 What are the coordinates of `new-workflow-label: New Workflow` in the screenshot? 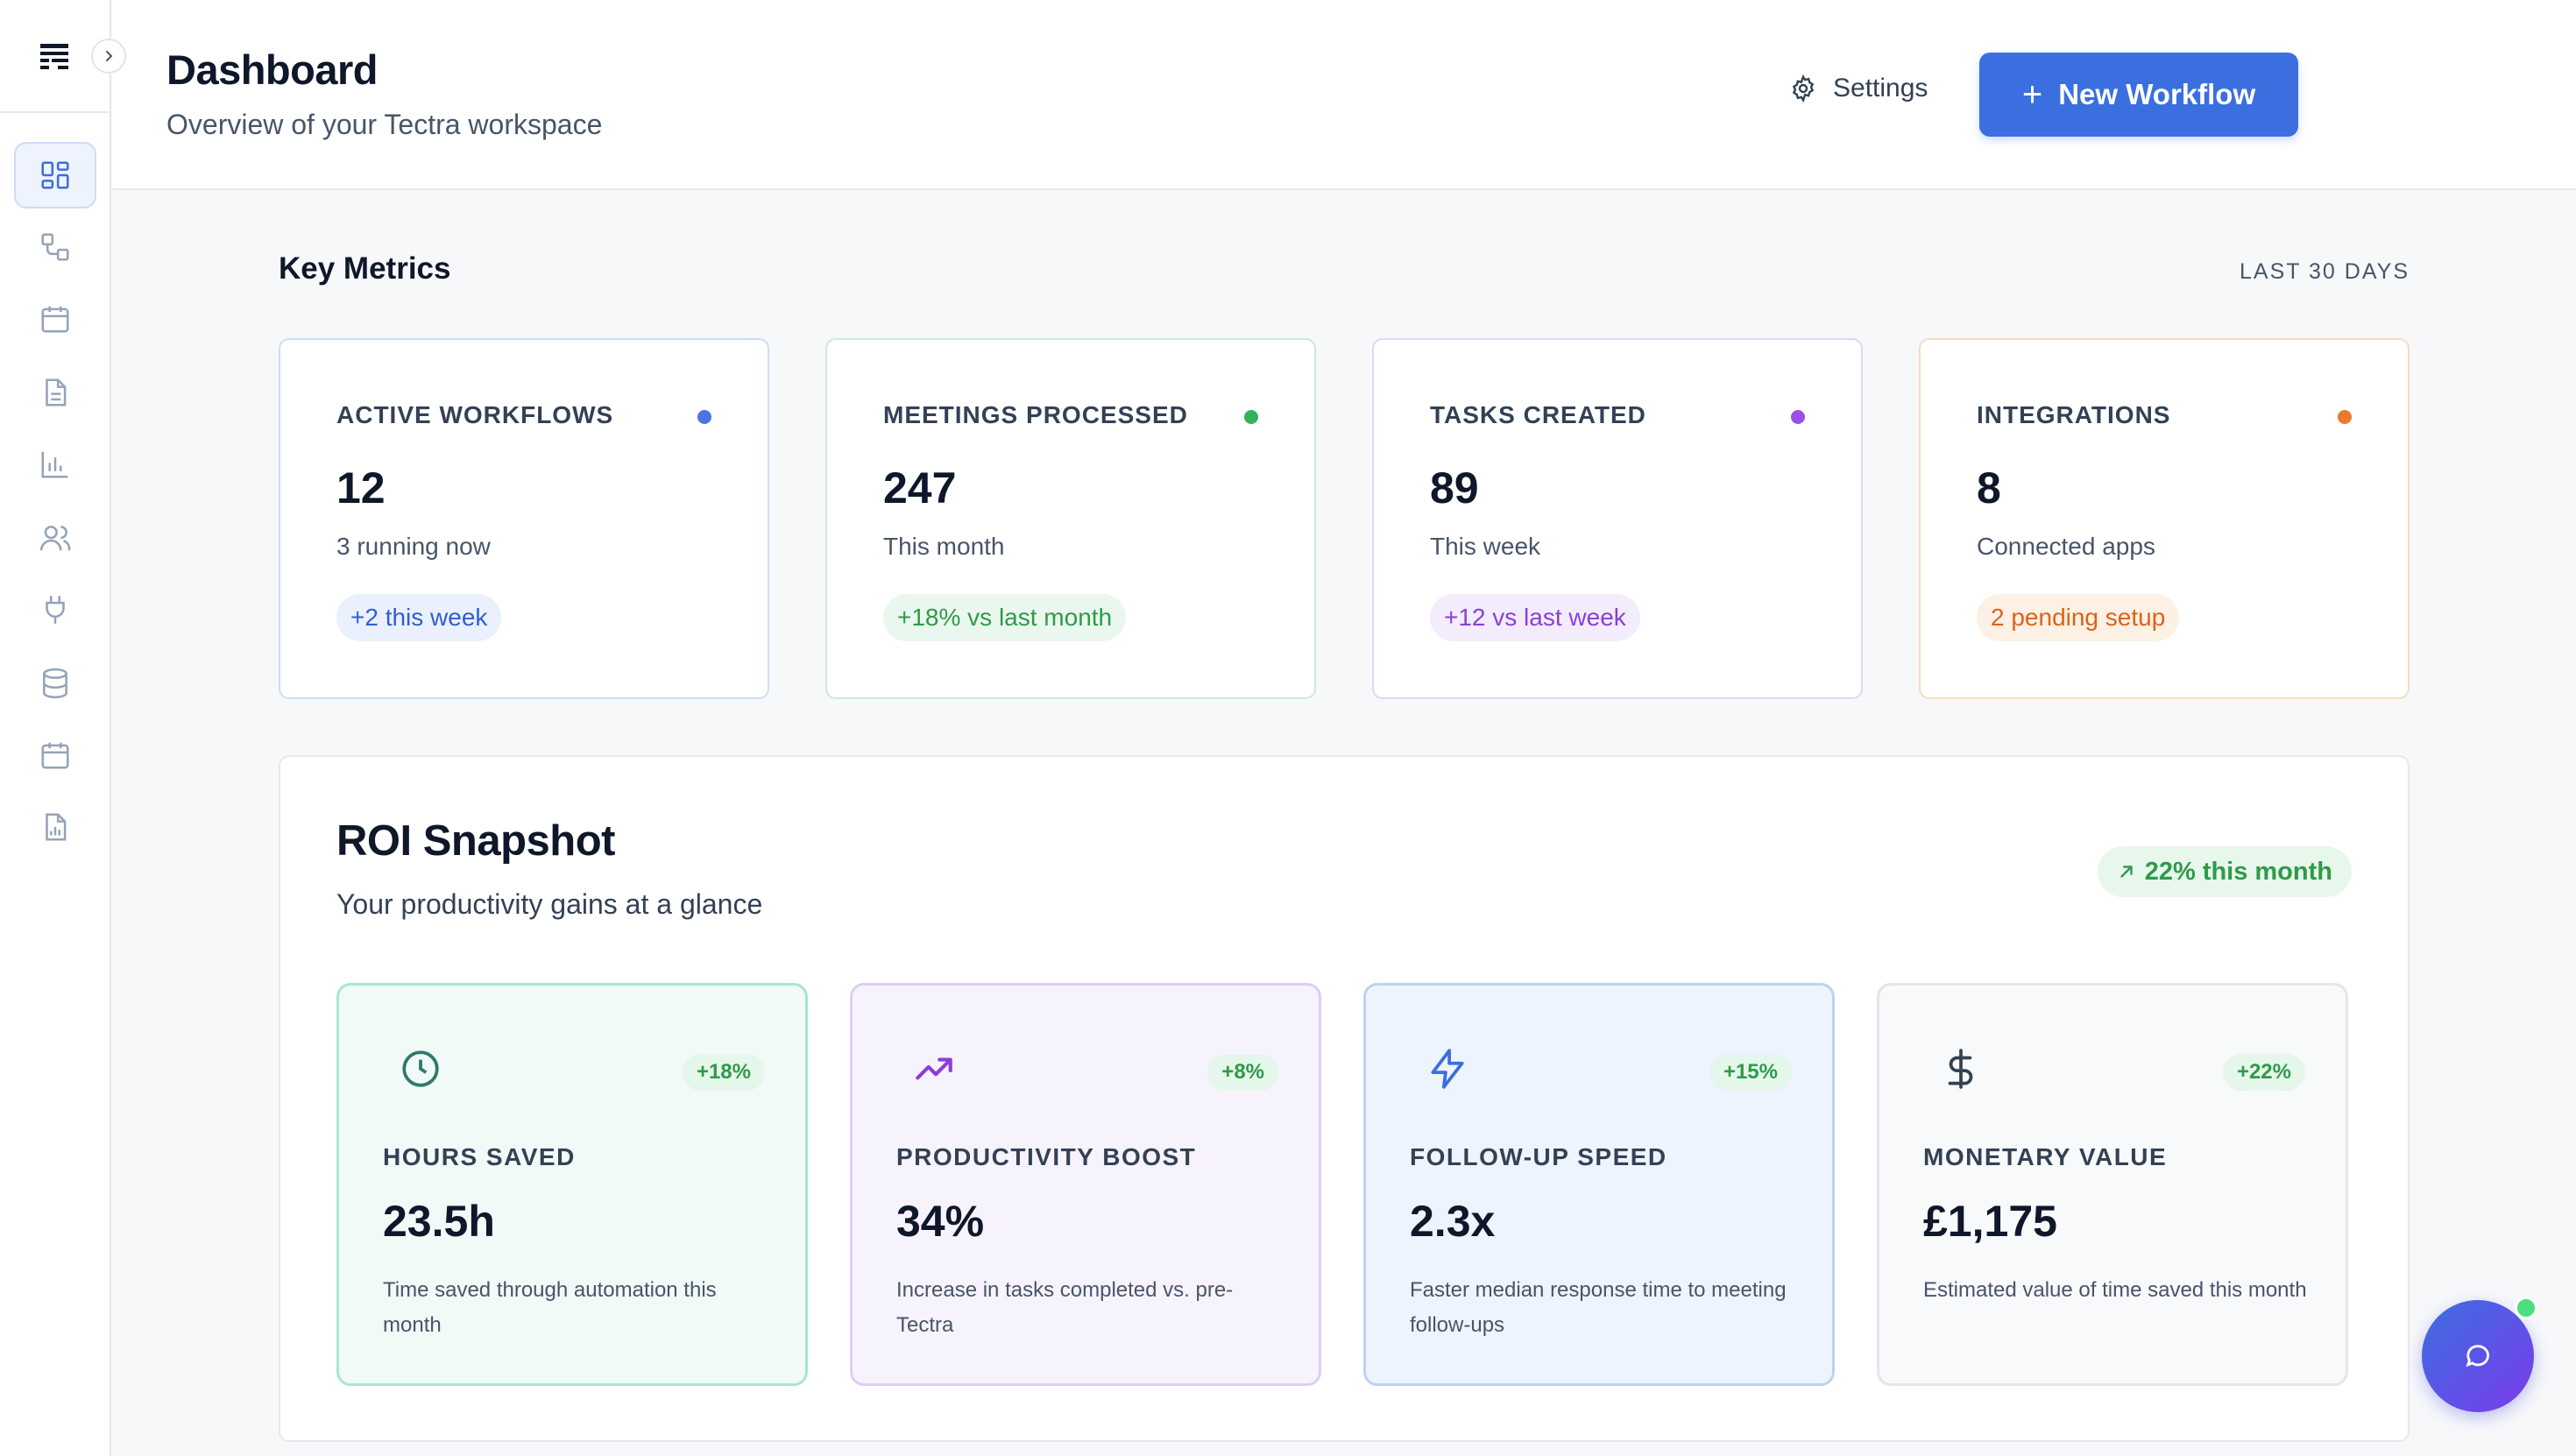 It's located at (2157, 94).